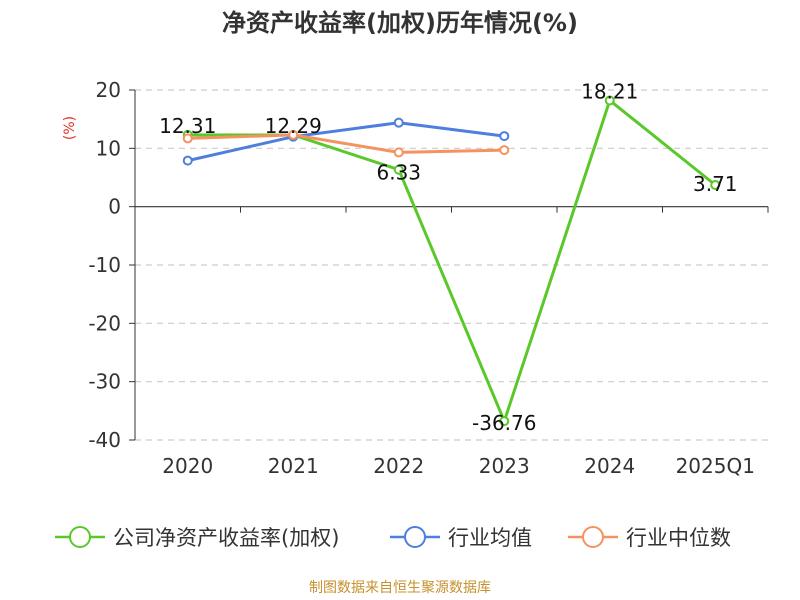 The image size is (800, 600). Describe the element at coordinates (104, 323) in the screenshot. I see `y-tick-label: -20` at that location.